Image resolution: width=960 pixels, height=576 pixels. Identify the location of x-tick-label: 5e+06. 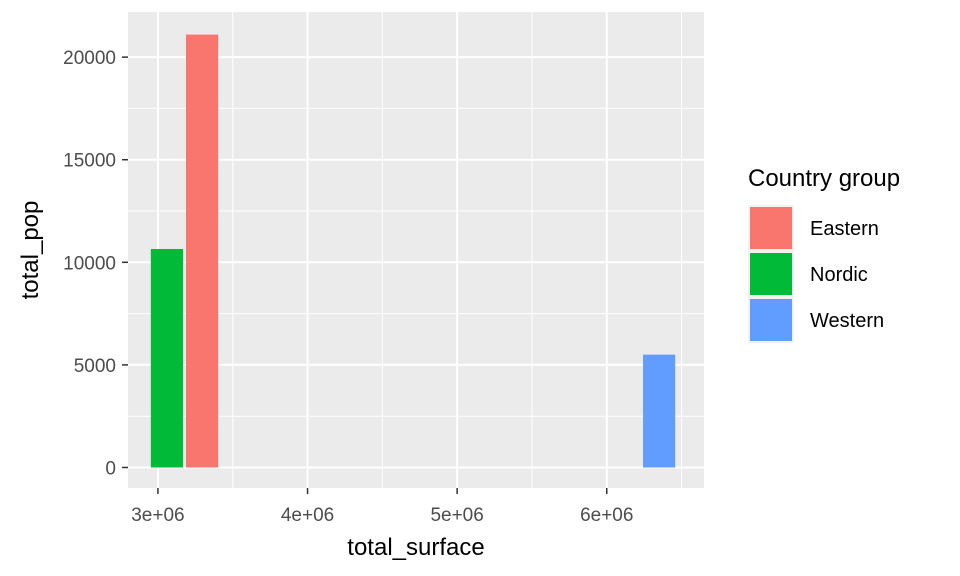
(456, 515).